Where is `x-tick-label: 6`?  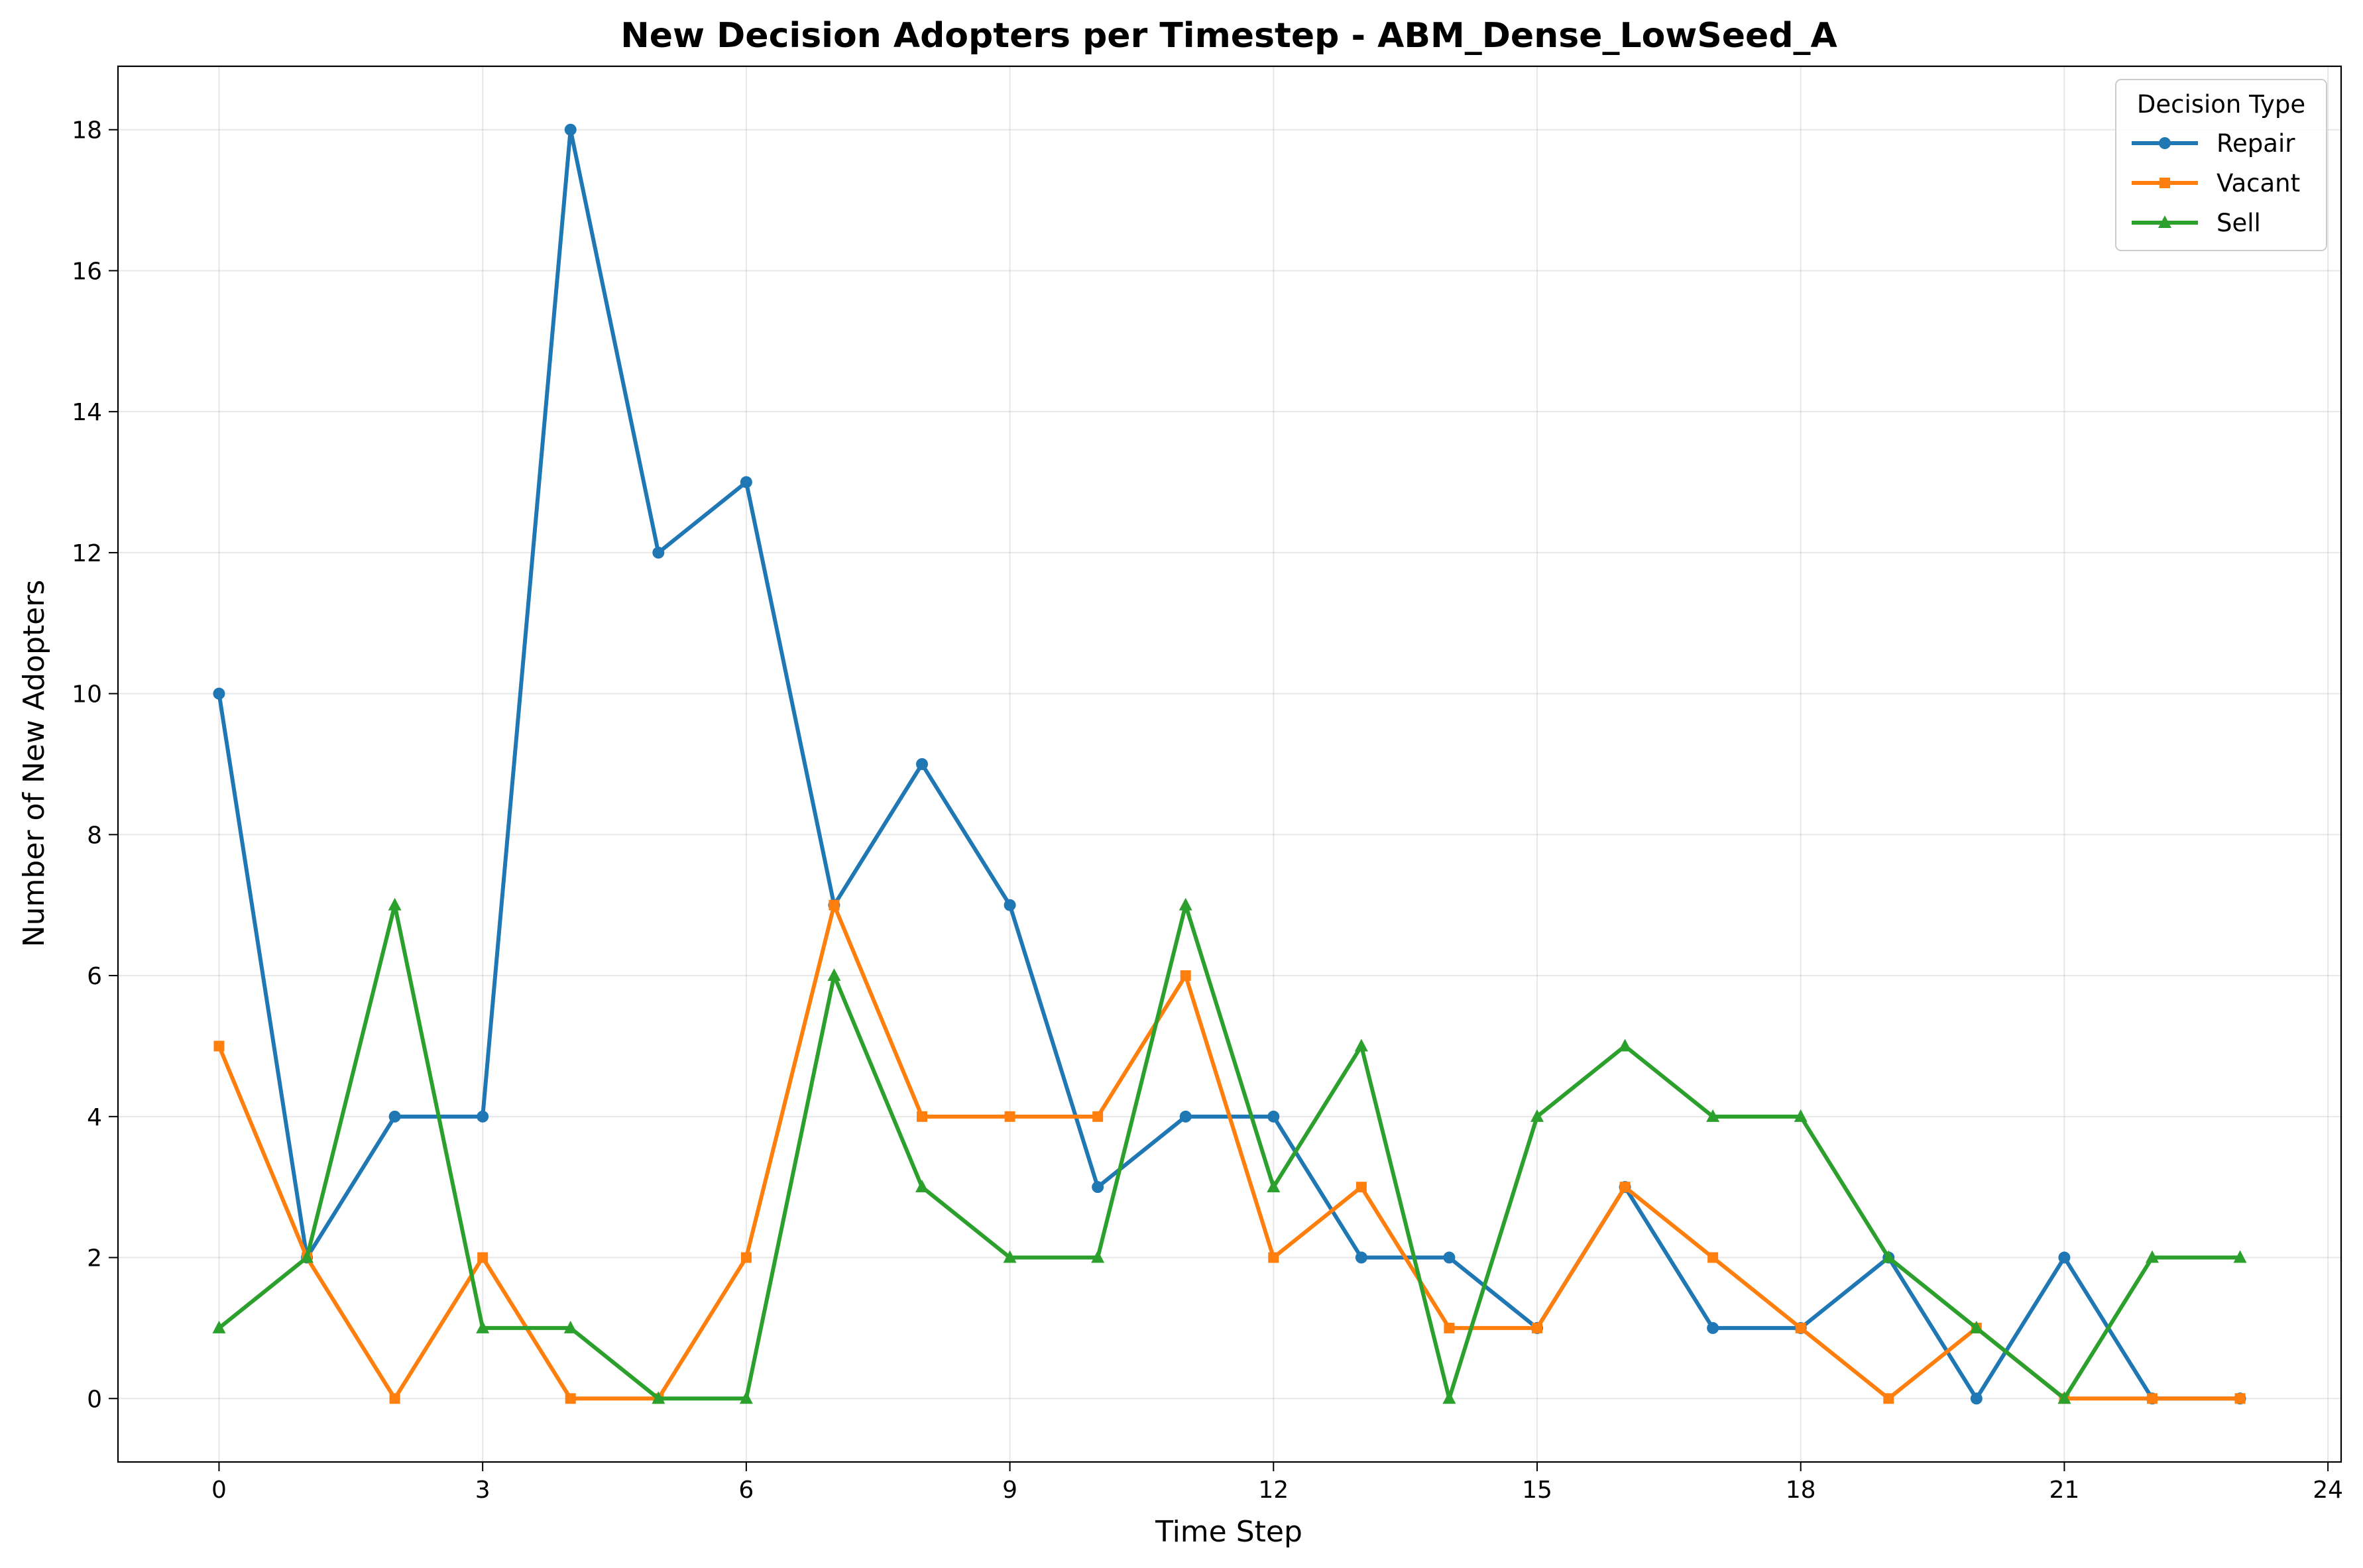
x-tick-label: 6 is located at coordinates (746, 1491).